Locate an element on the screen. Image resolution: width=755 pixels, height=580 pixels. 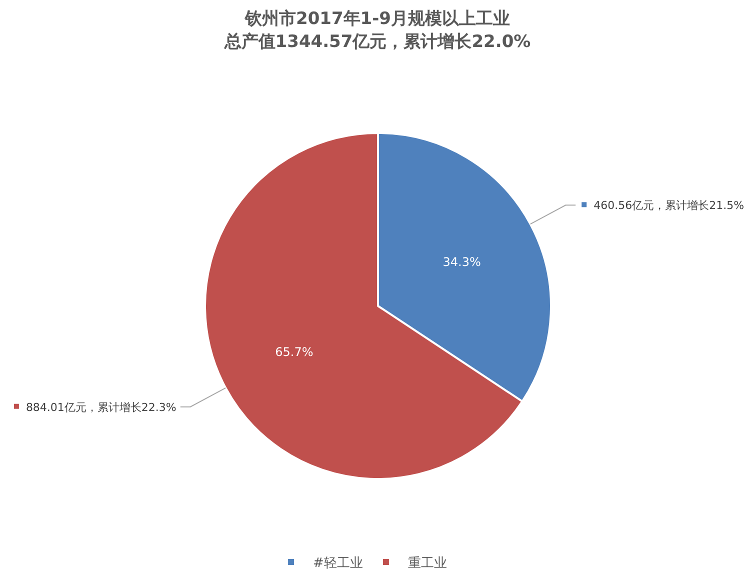
legend-label: 重工业 is located at coordinates (427, 563).